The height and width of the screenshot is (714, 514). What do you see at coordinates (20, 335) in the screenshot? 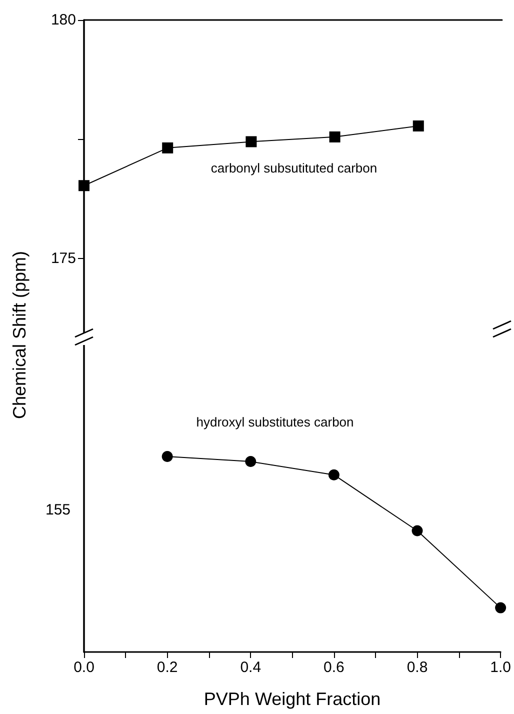
I see `y-axis-title: Chemical Shift (ppm)` at bounding box center [20, 335].